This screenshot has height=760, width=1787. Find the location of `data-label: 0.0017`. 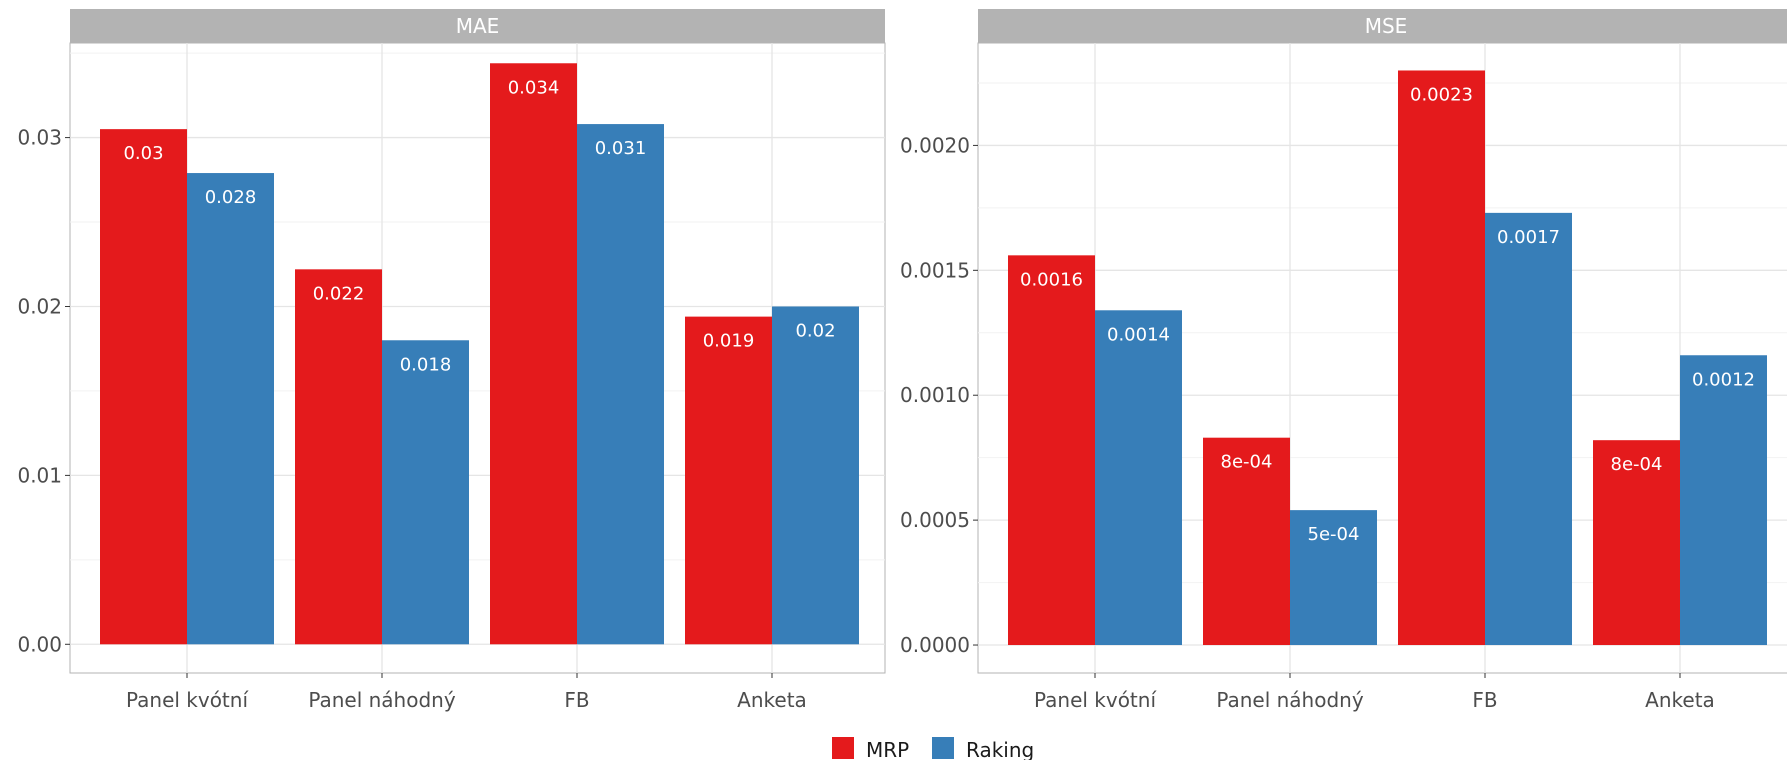

data-label: 0.0017 is located at coordinates (1528, 237).